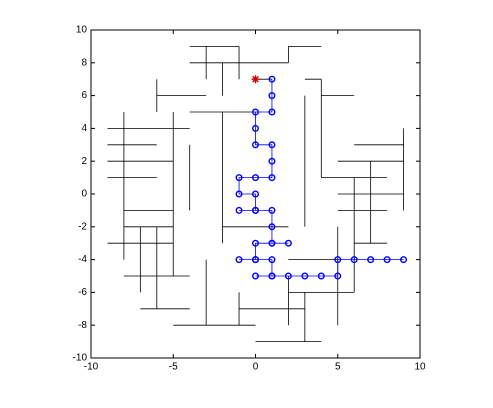  Describe the element at coordinates (91, 367) in the screenshot. I see `x-tick-label: -10` at that location.